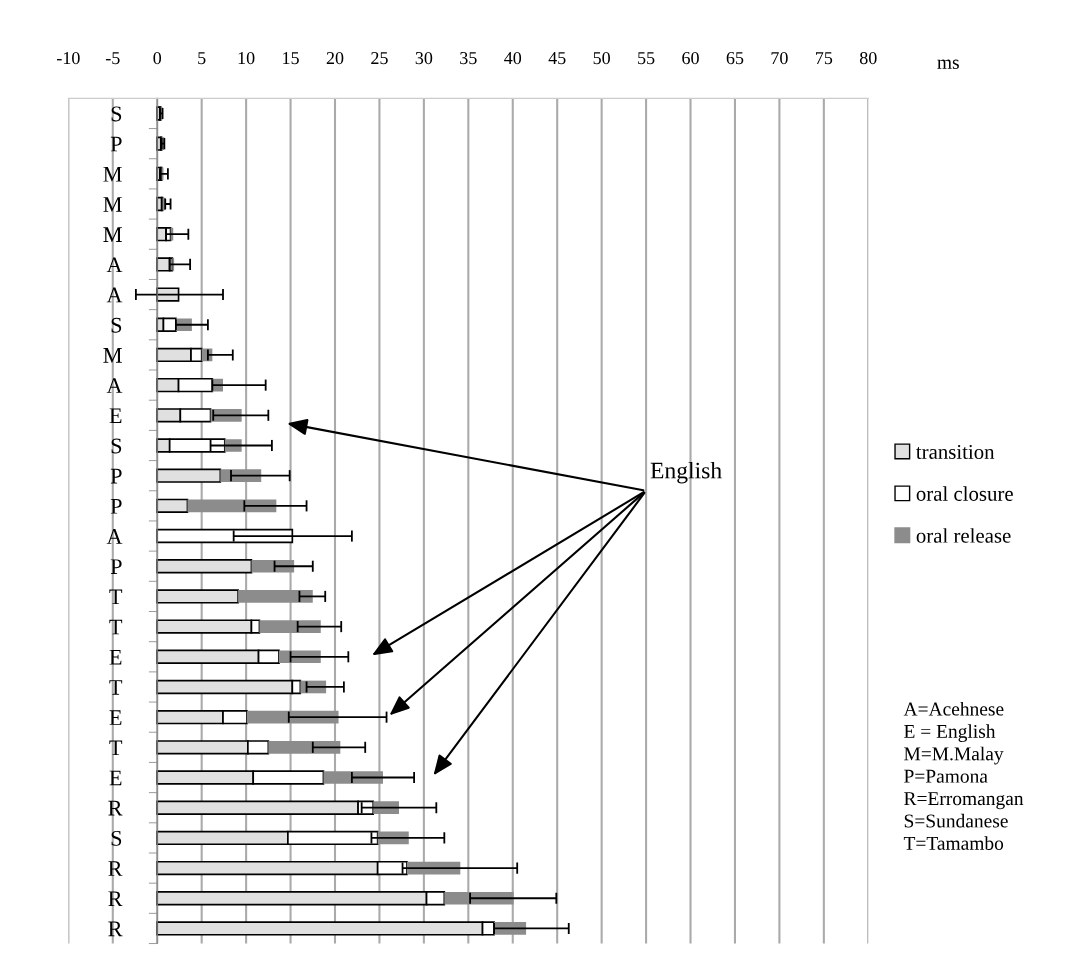 Image resolution: width=1068 pixels, height=955 pixels. What do you see at coordinates (868, 58) in the screenshot?
I see `x-tick-label: 80` at bounding box center [868, 58].